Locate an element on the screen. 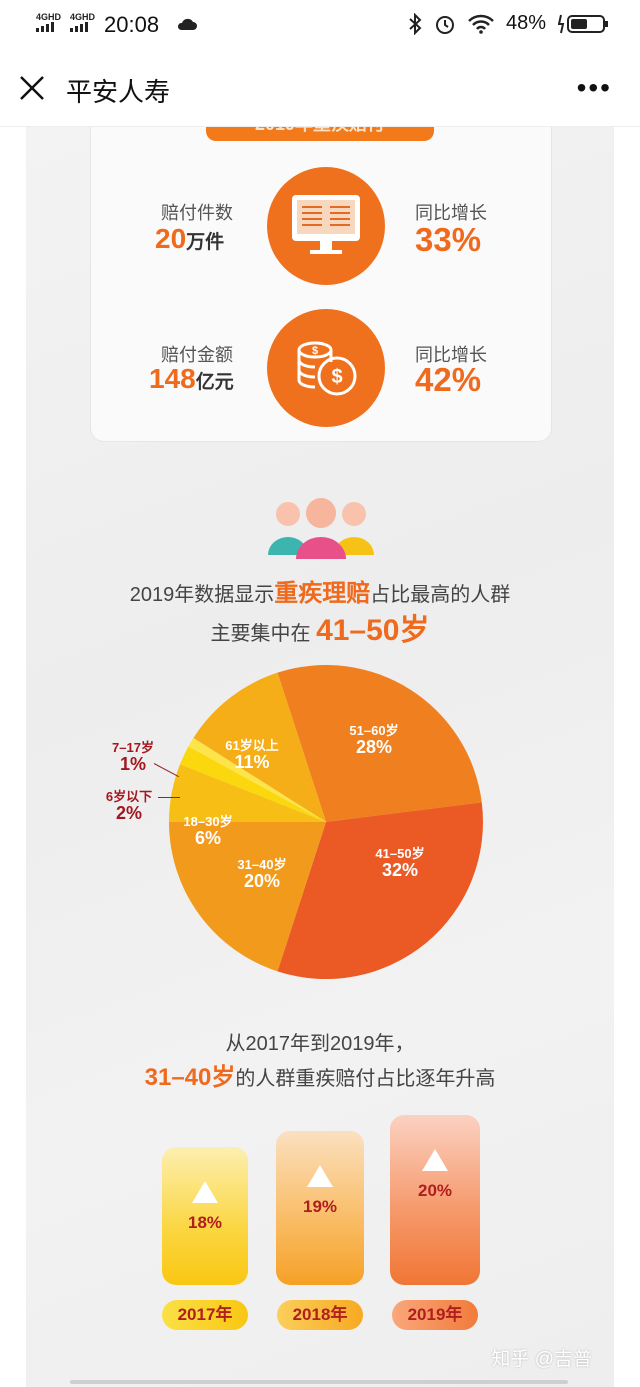 This screenshot has width=640, height=1387. close-icon is located at coordinates (32, 88).